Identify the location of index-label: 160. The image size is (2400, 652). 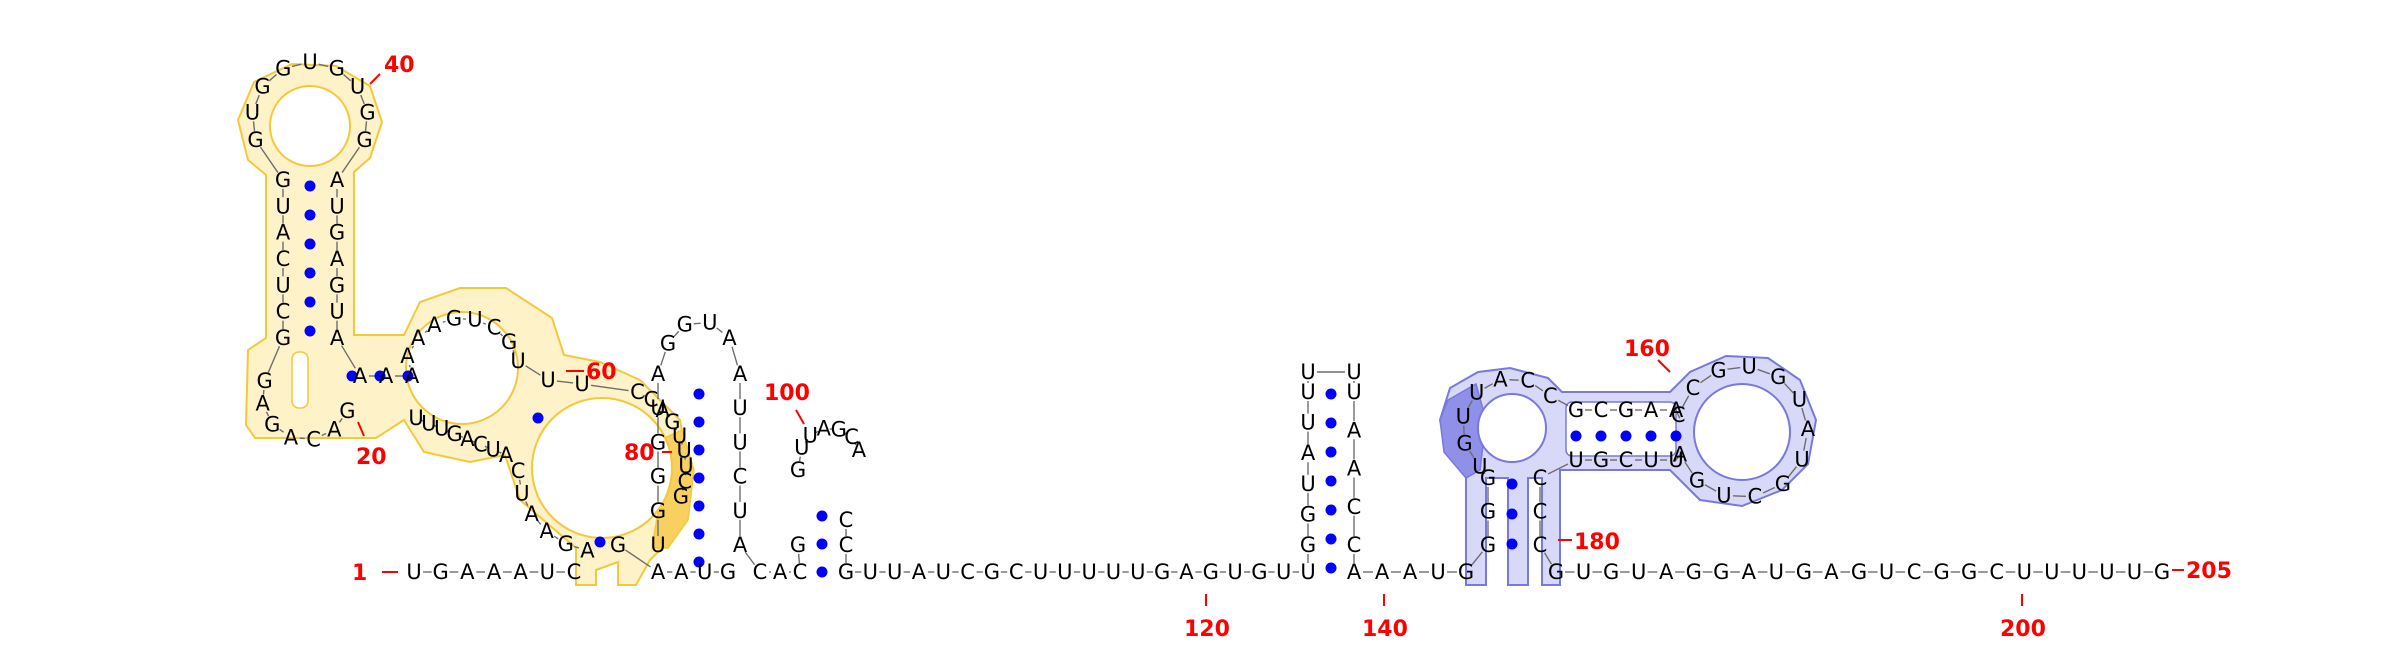
(1647, 349).